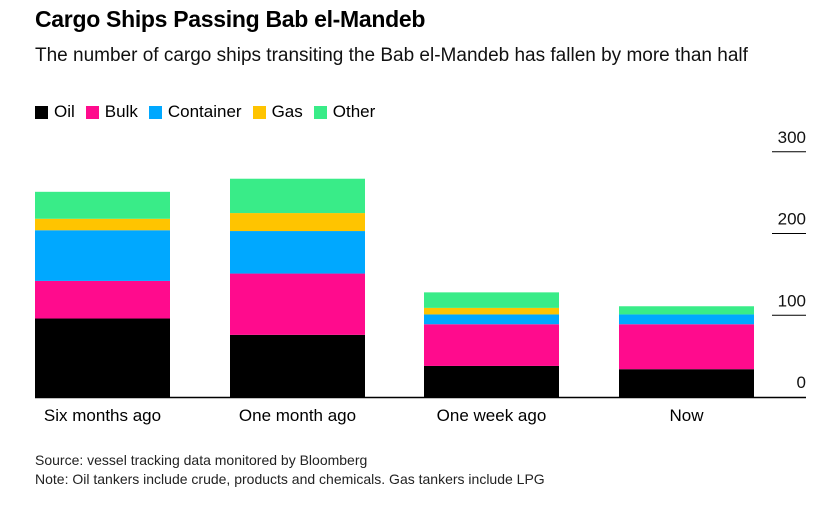  Describe the element at coordinates (287, 111) in the screenshot. I see `legend-label-gas: Gas` at that location.